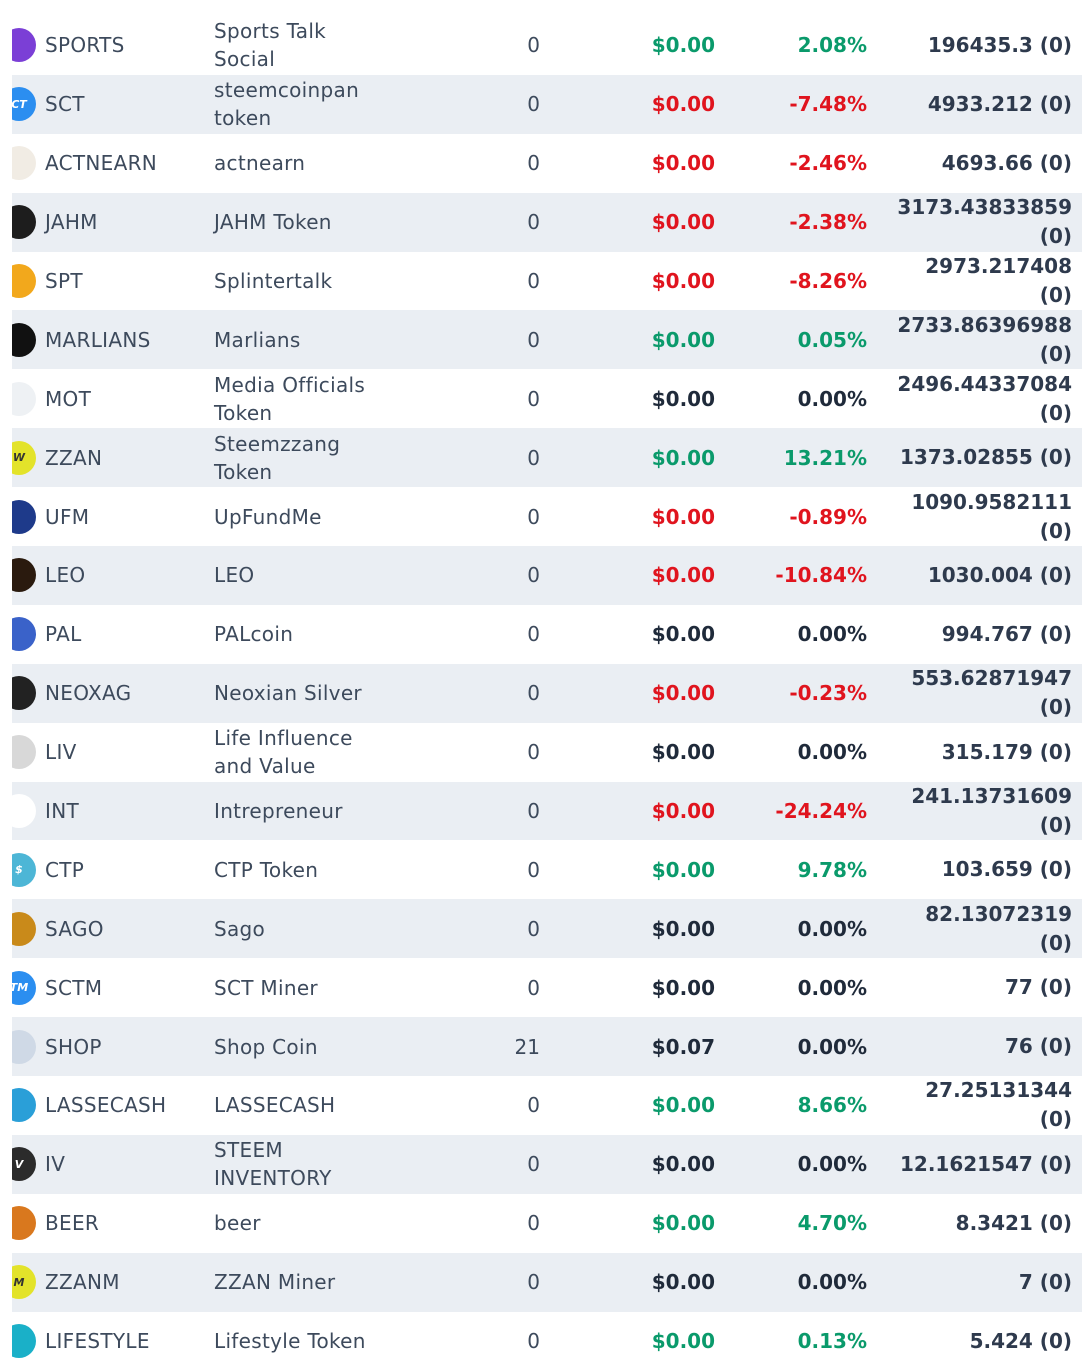 This screenshot has height=1370, width=1082. I want to click on sago-icon, so click(24, 928).